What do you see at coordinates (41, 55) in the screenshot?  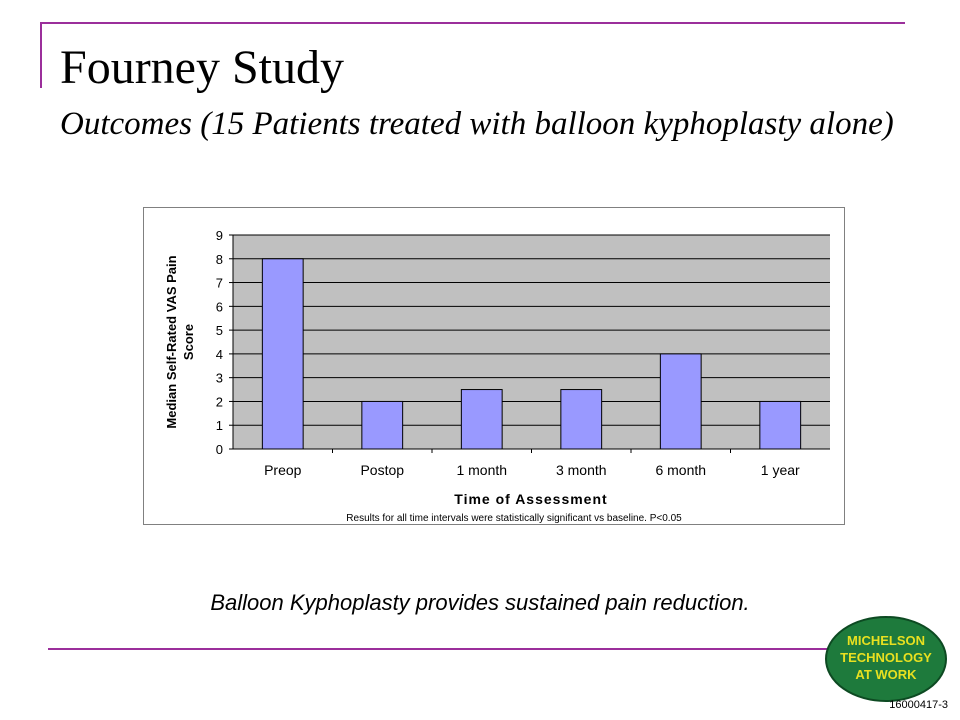 I see `left-accent-rule` at bounding box center [41, 55].